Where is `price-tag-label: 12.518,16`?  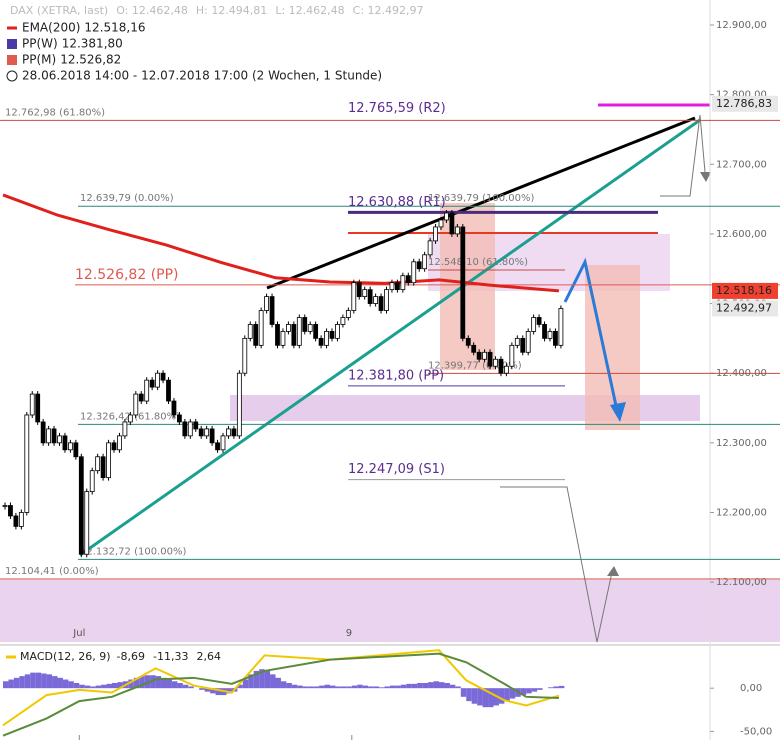 price-tag-label: 12.518,16 is located at coordinates (744, 290).